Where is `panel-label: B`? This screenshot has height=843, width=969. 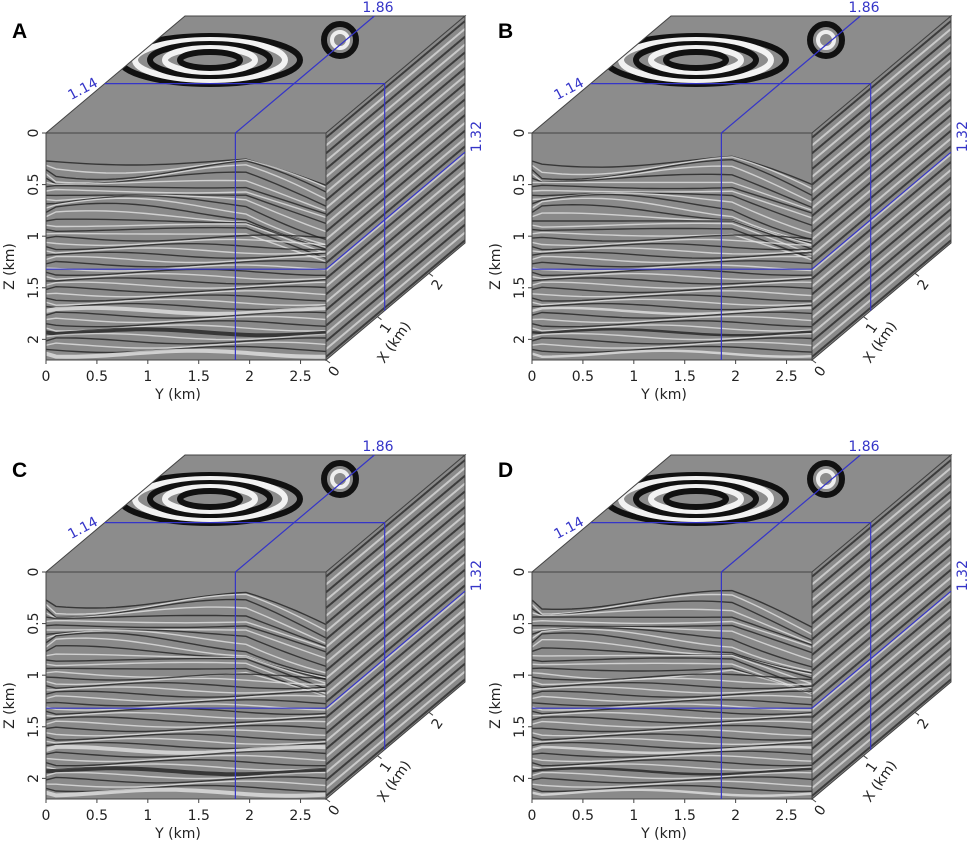 panel-label: B is located at coordinates (505, 31).